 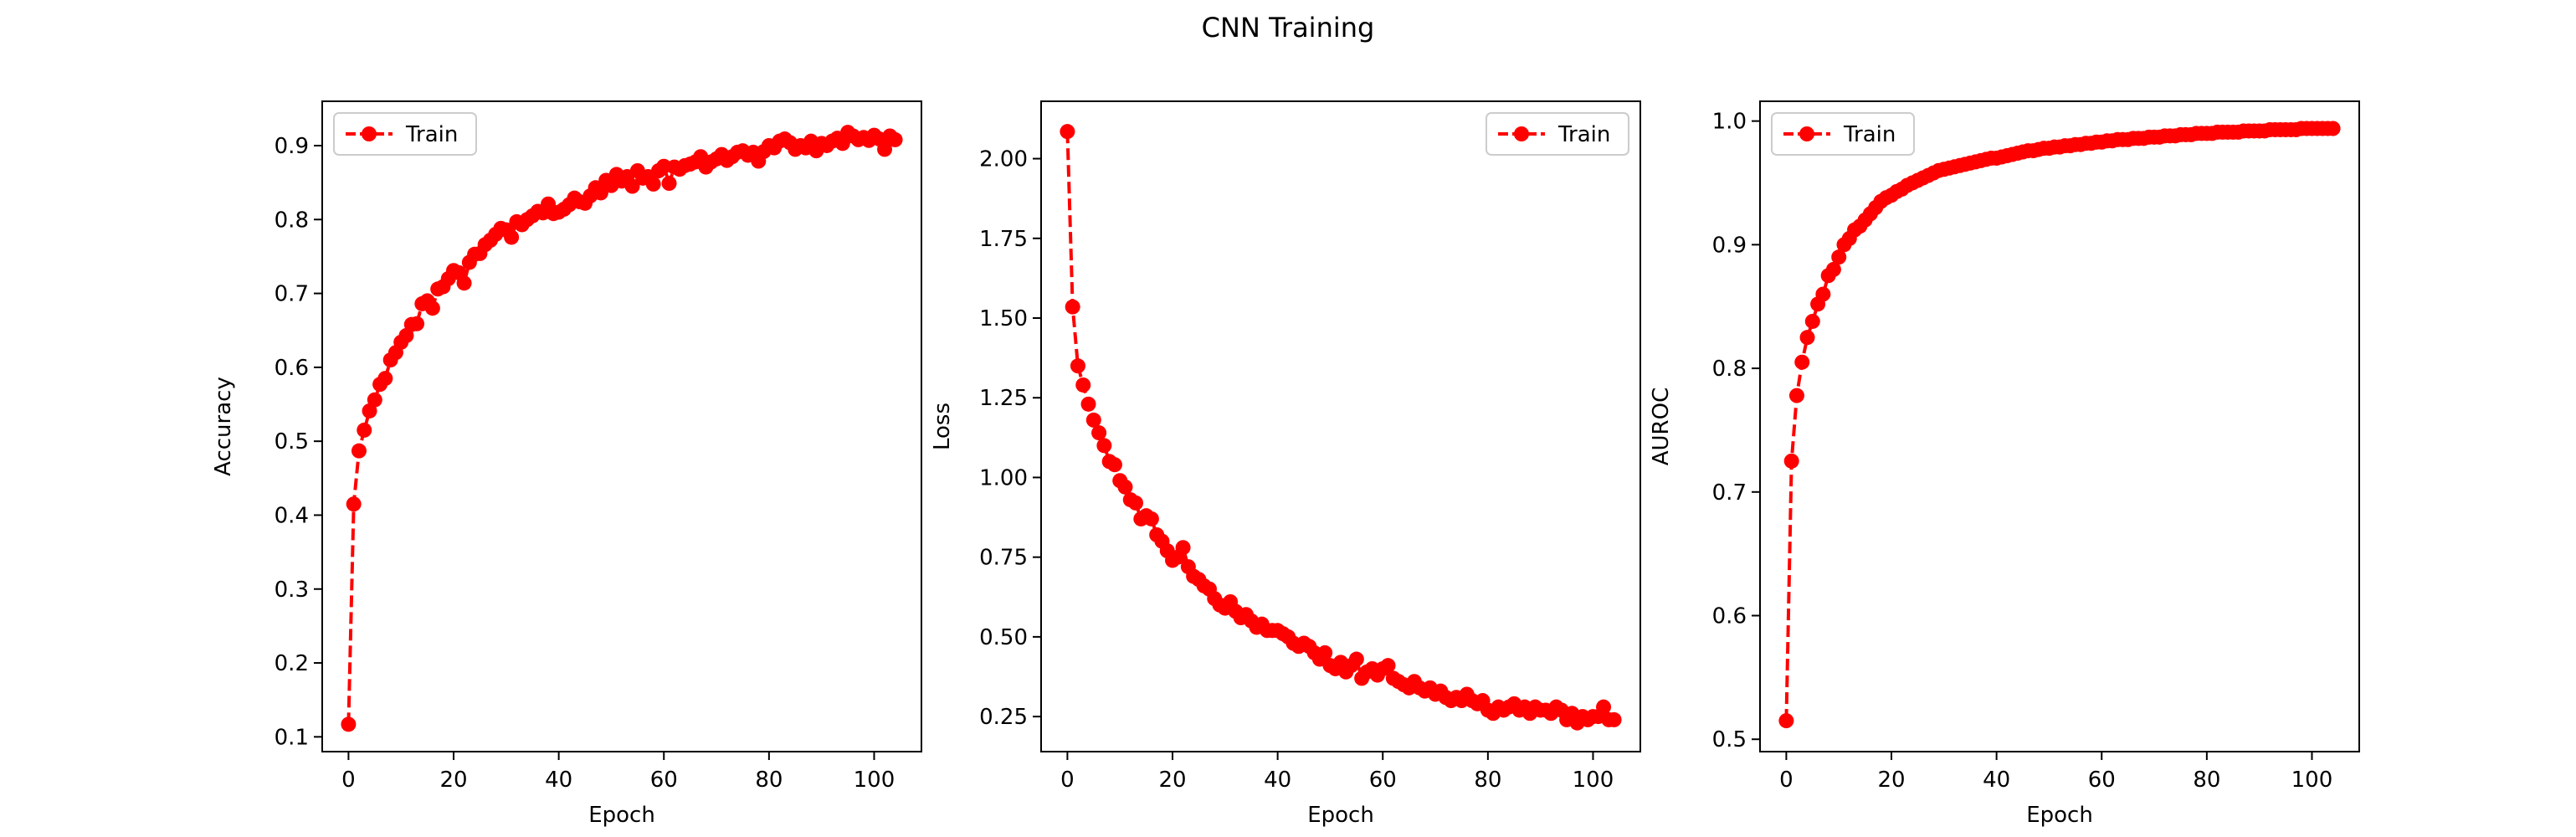 I want to click on y-tick-label: 2.00, so click(x=1003, y=159).